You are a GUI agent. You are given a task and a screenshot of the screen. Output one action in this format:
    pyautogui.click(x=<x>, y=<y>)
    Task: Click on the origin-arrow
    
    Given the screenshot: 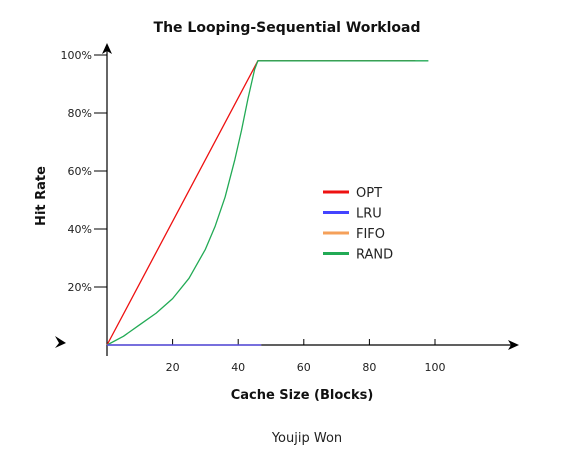 What is the action you would take?
    pyautogui.click(x=60, y=342)
    